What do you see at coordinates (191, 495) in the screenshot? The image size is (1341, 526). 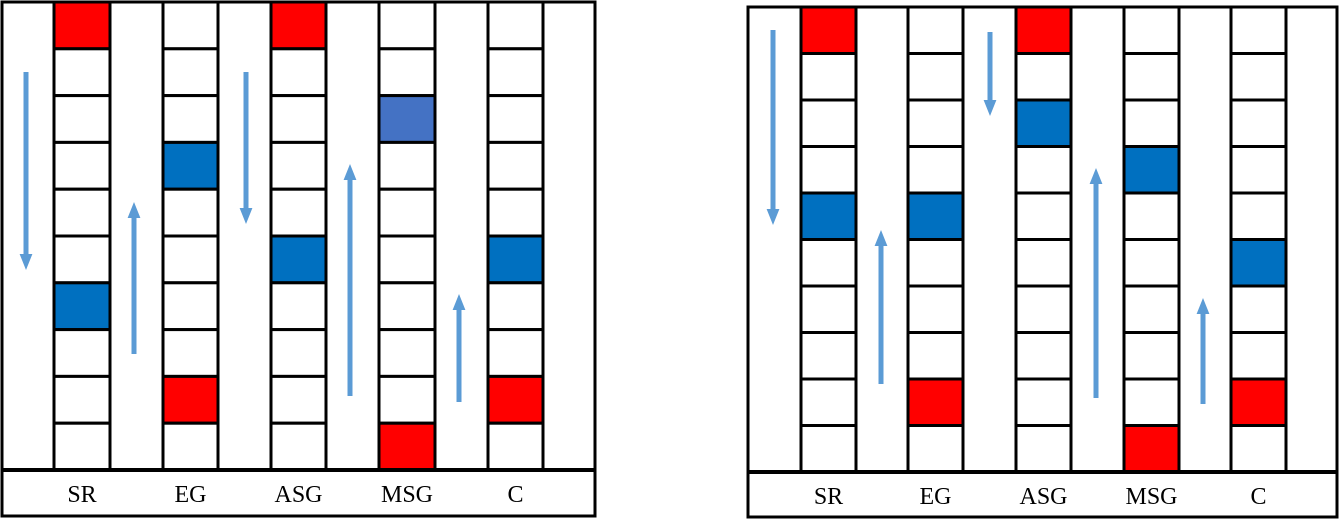 I see `column-label: EG` at bounding box center [191, 495].